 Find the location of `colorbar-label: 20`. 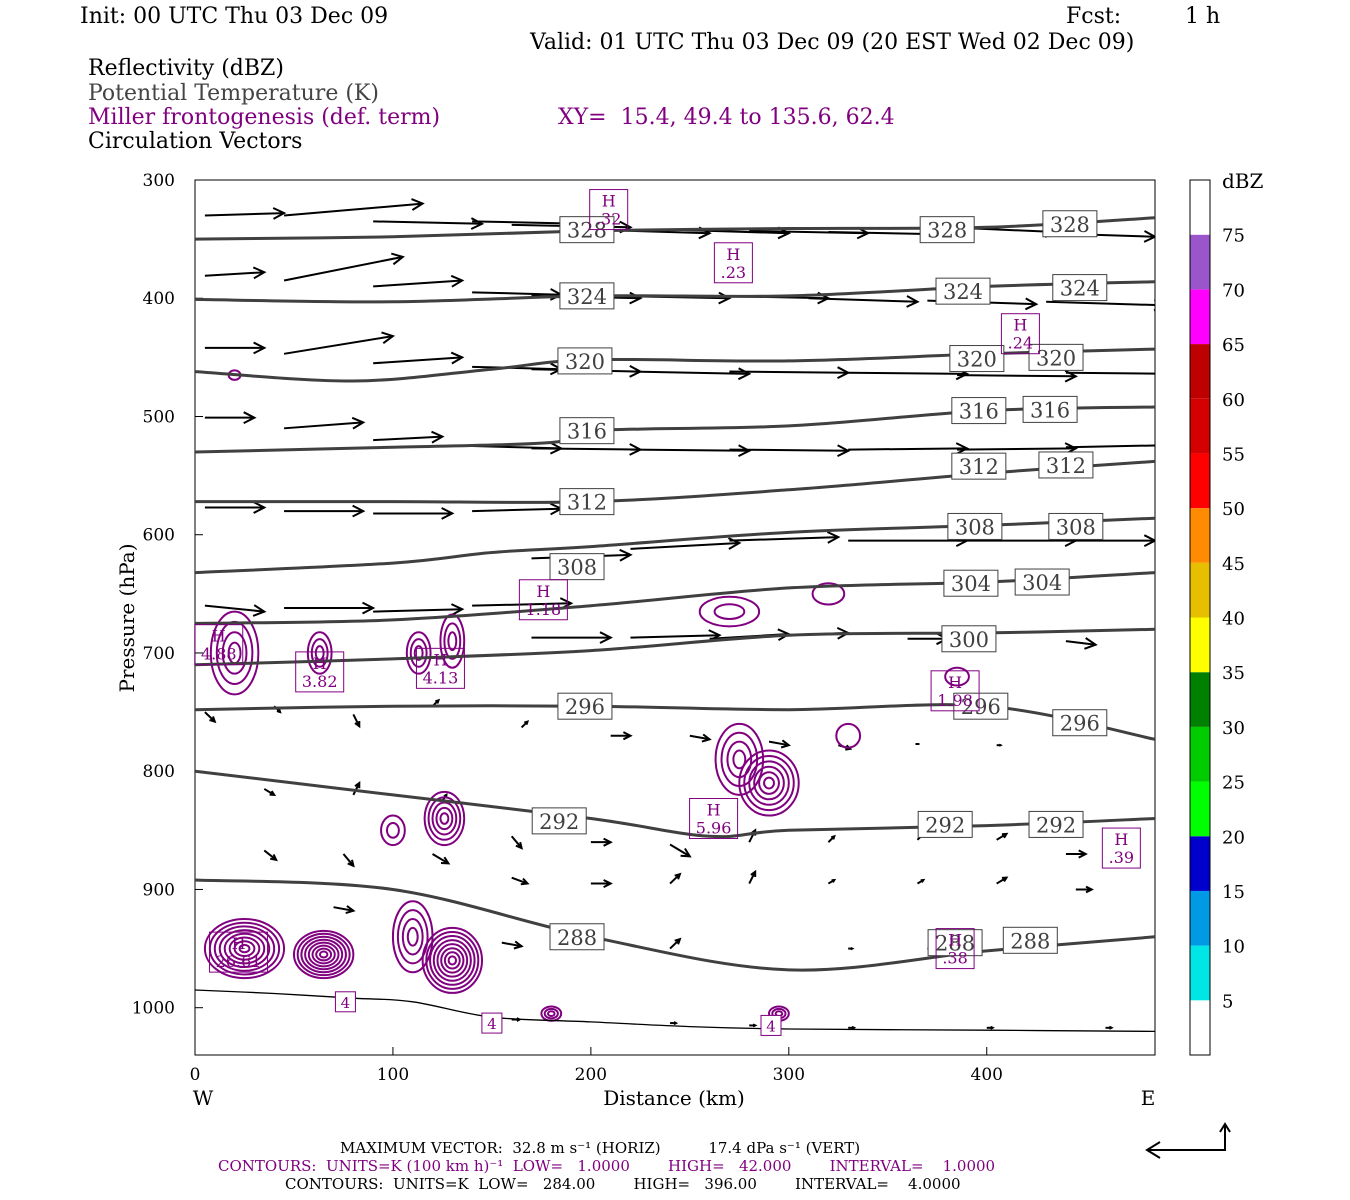

colorbar-label: 20 is located at coordinates (1233, 837).